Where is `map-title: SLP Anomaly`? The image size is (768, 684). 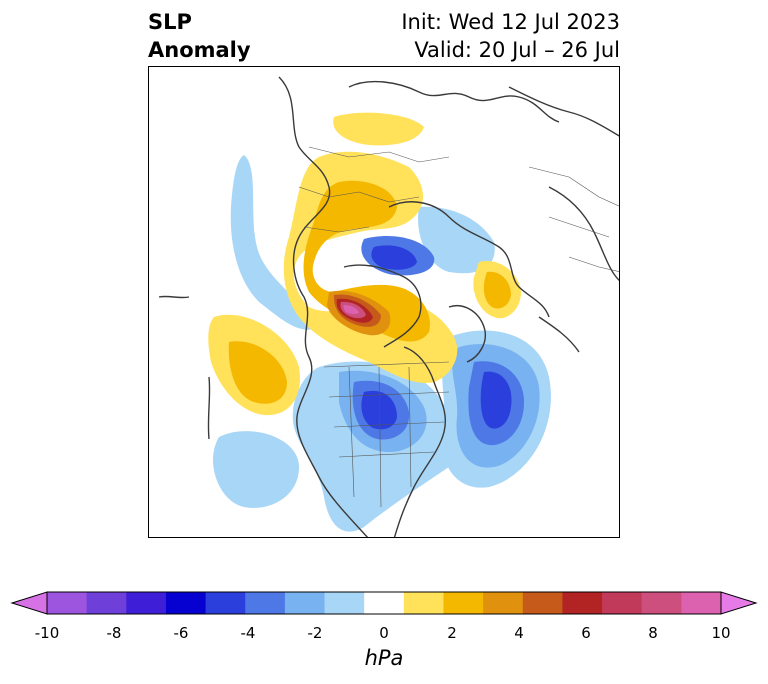
map-title: SLP Anomaly is located at coordinates (199, 36).